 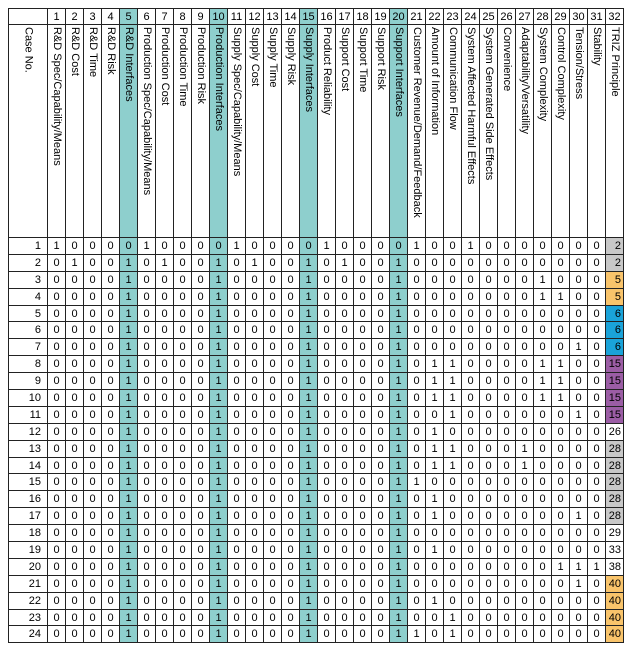 I want to click on case-number: 13, so click(x=28, y=448).